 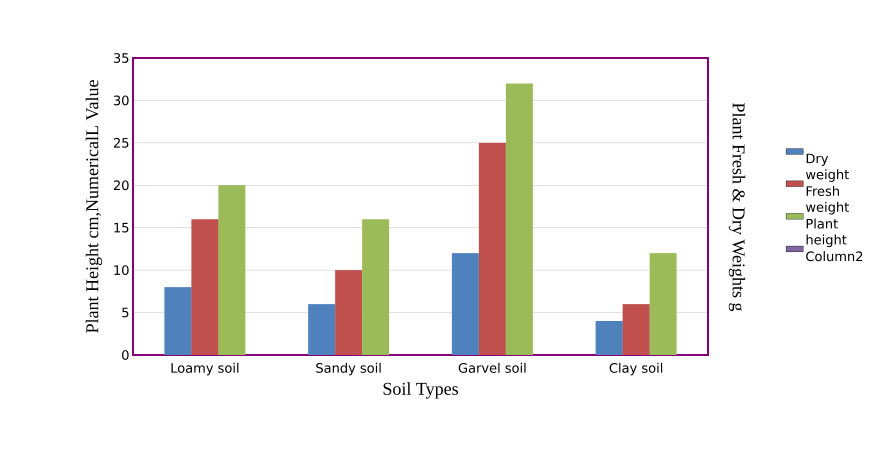 I want to click on y-tick-label: 30, so click(x=121, y=101).